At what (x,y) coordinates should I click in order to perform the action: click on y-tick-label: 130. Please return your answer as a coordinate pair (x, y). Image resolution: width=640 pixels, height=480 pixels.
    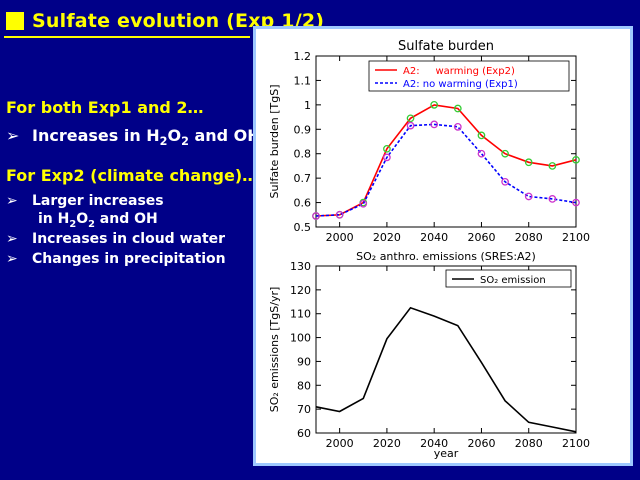
    Looking at the image, I should click on (300, 266).